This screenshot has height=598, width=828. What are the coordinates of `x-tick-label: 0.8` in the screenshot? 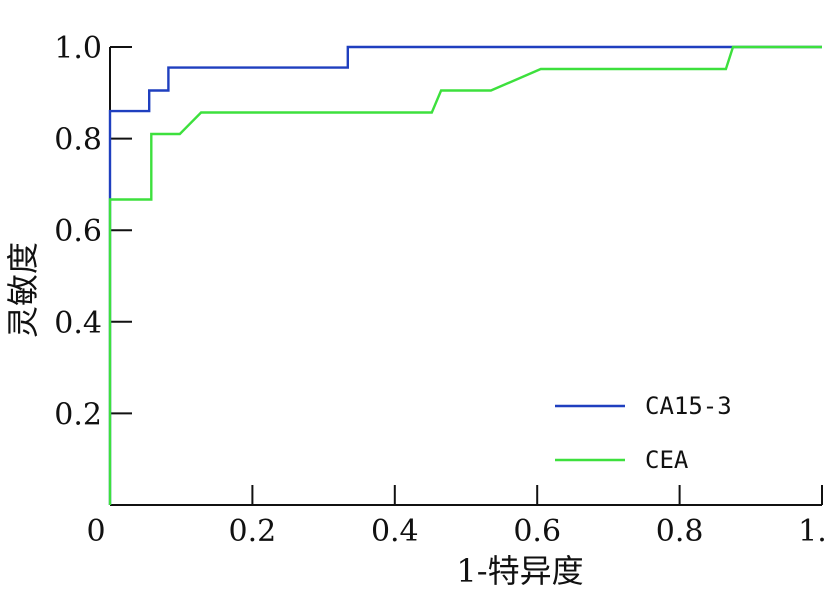 It's located at (680, 531).